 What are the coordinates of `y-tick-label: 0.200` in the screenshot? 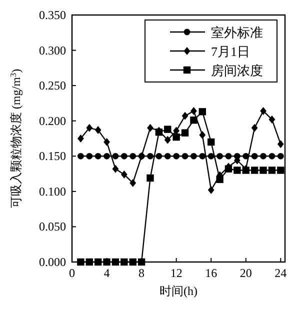 It's located at (52, 121).